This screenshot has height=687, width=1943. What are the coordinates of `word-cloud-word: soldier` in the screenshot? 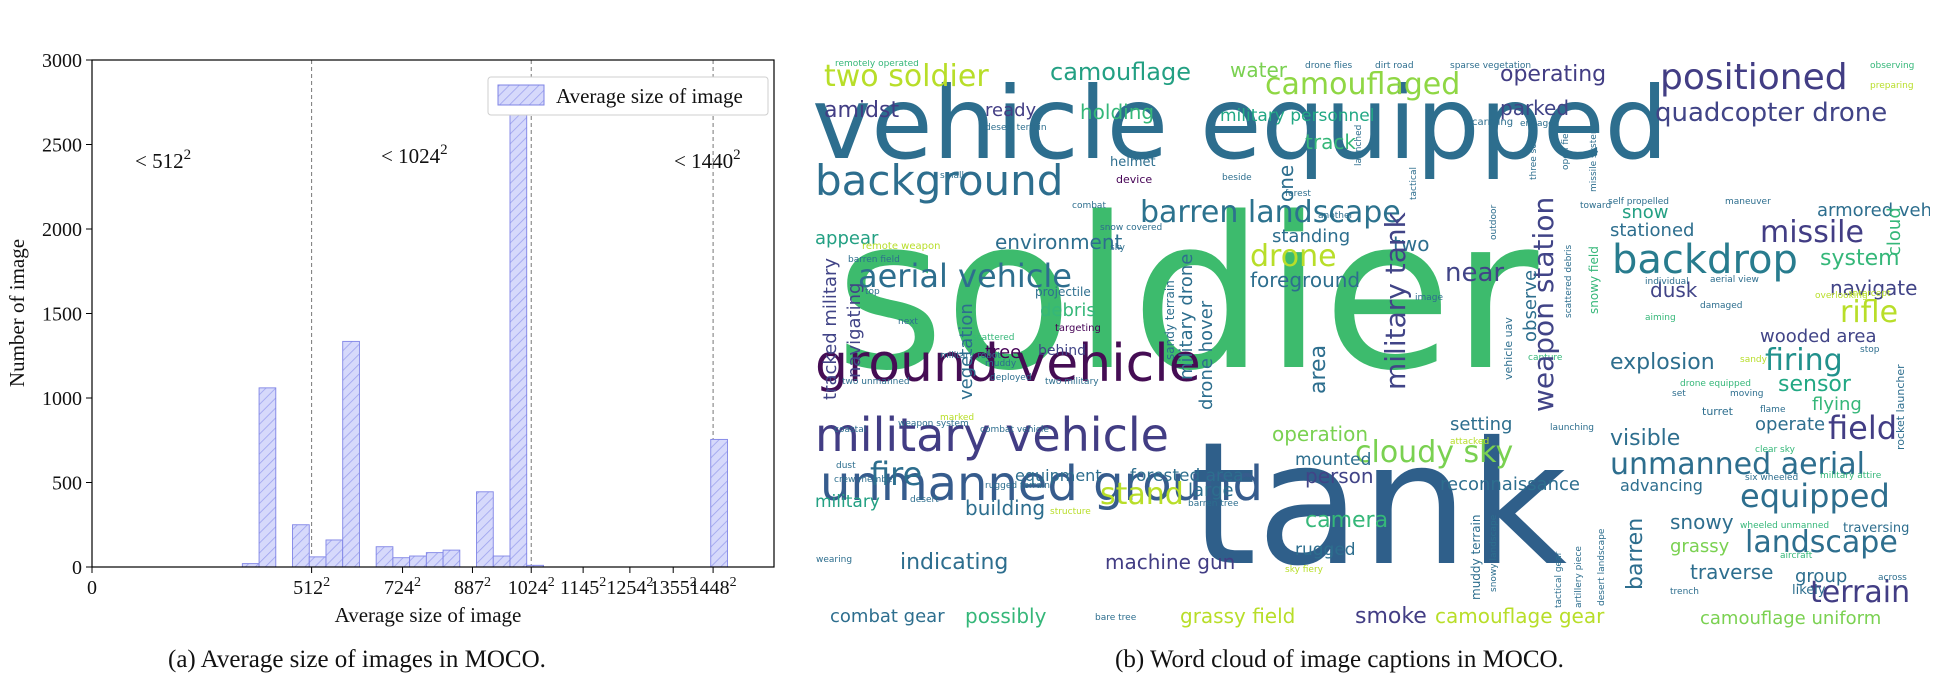 It's located at (1187, 294).